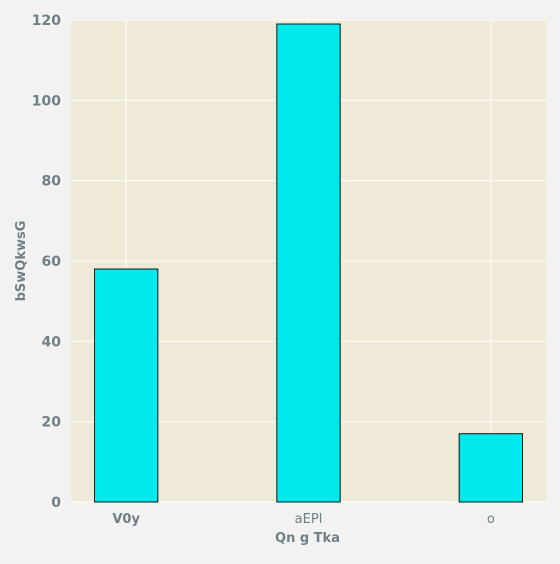  I want to click on x-tick-label: aEPl, so click(309, 519).